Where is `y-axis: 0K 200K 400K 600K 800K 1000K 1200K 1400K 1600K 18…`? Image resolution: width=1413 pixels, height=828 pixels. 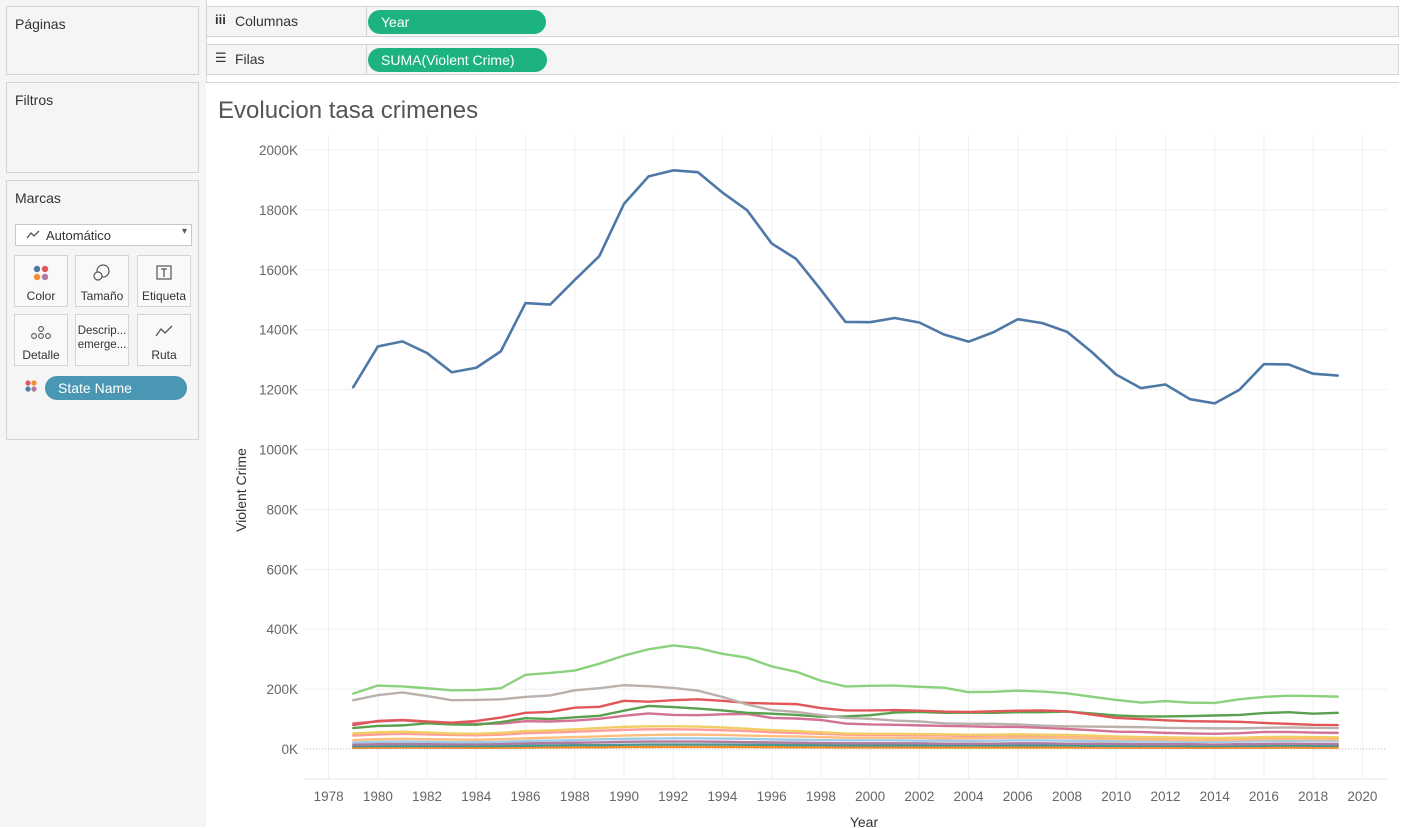
y-axis: 0K 200K 400K 600K 800K 1000K 1200K 1400K 1600K 18… is located at coordinates (278, 450).